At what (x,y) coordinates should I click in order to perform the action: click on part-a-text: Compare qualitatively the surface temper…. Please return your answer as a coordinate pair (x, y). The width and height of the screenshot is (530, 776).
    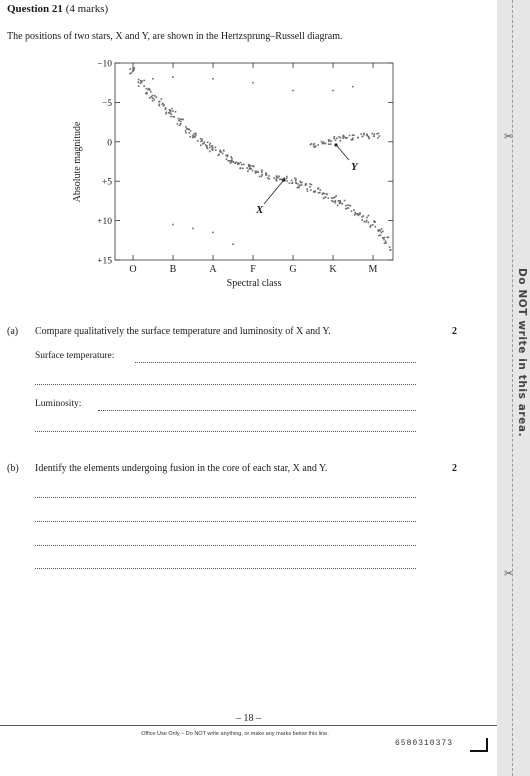
    Looking at the image, I should click on (183, 331).